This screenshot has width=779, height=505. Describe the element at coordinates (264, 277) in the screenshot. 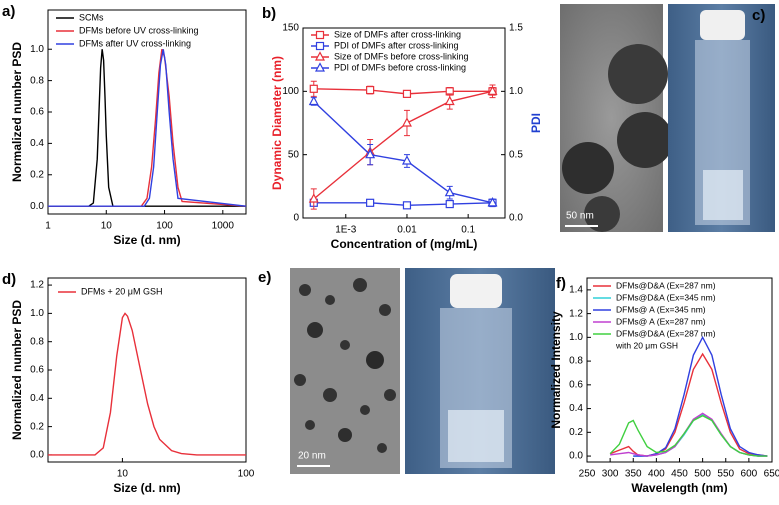

I see `panel-label: e)` at that location.